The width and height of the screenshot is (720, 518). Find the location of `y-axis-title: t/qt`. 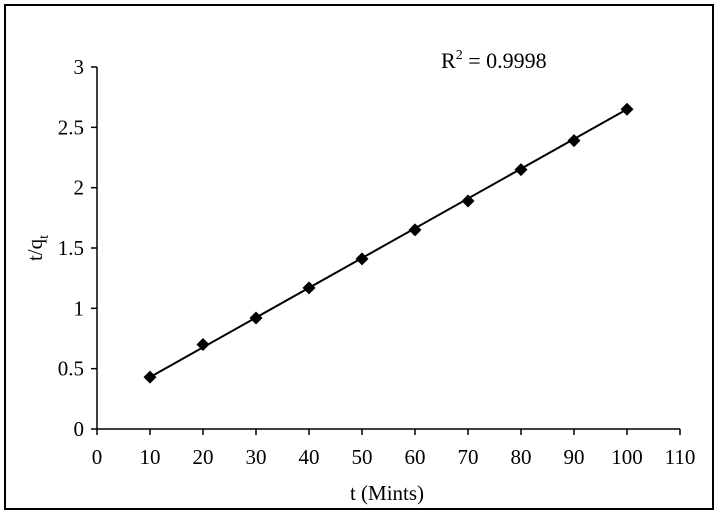

y-axis-title: t/qt is located at coordinates (37, 248).